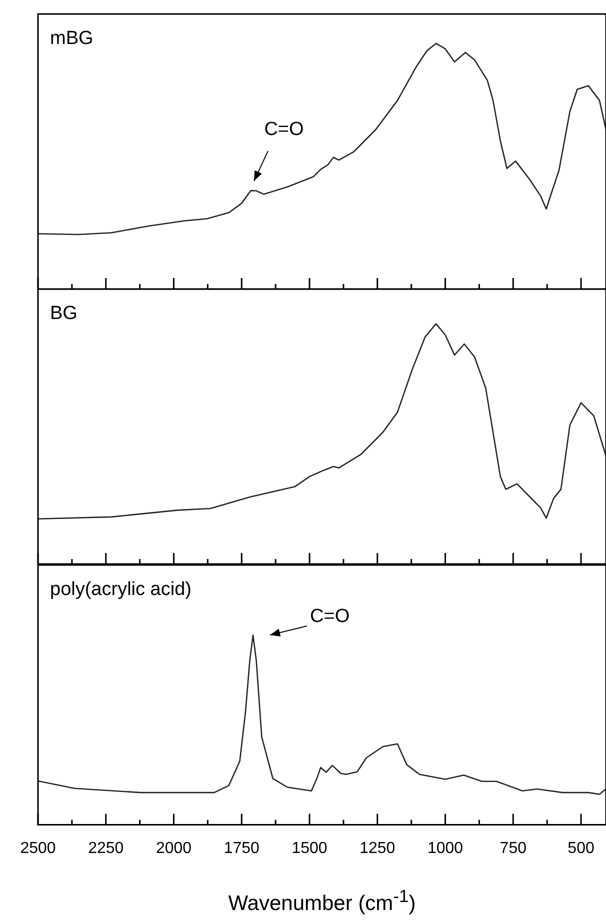 The width and height of the screenshot is (606, 924). Describe the element at coordinates (64, 313) in the screenshot. I see `chart-title: BG` at that location.